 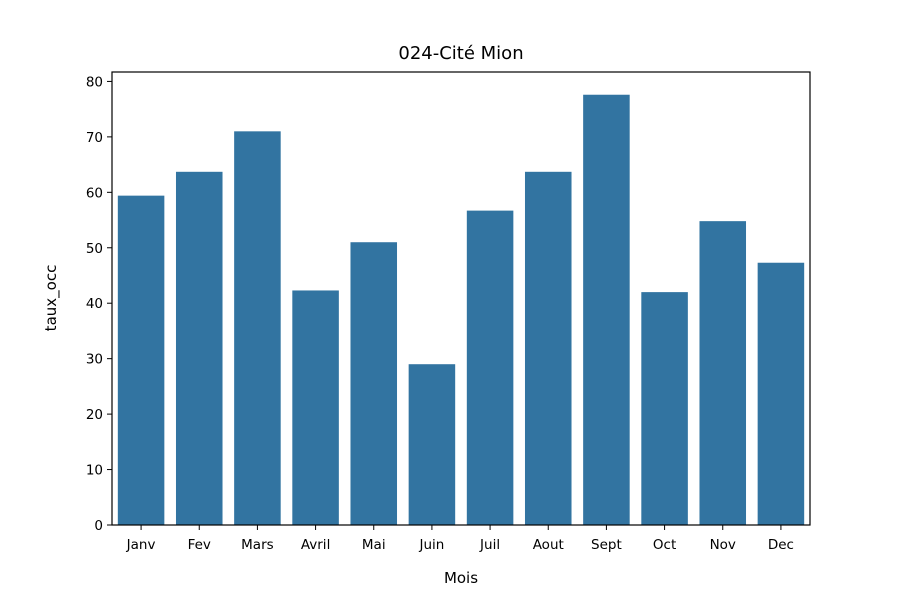 What do you see at coordinates (489, 545) in the screenshot?
I see `x-tick-label: Juil` at bounding box center [489, 545].